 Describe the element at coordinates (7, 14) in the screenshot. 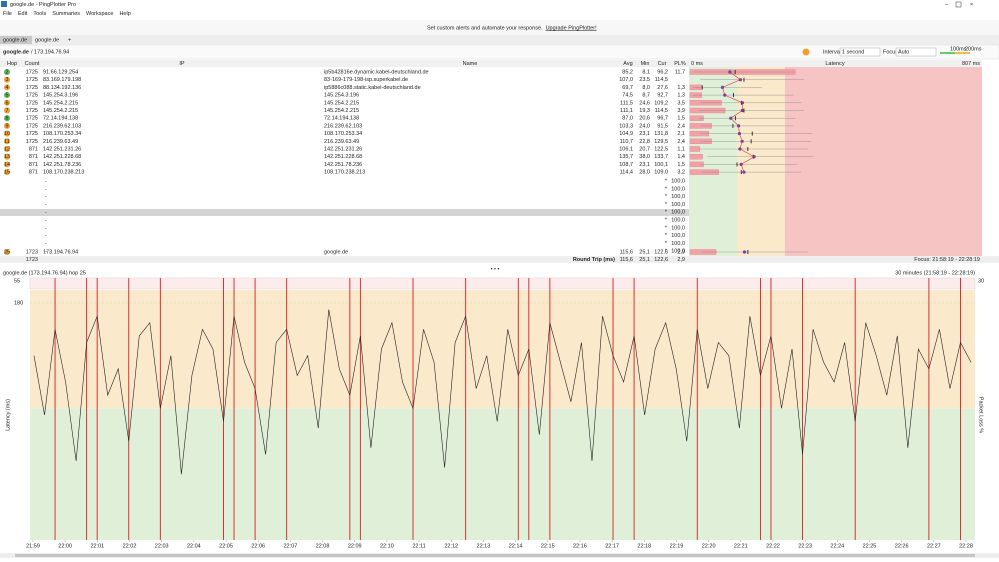

I see `menu-item: File` at that location.